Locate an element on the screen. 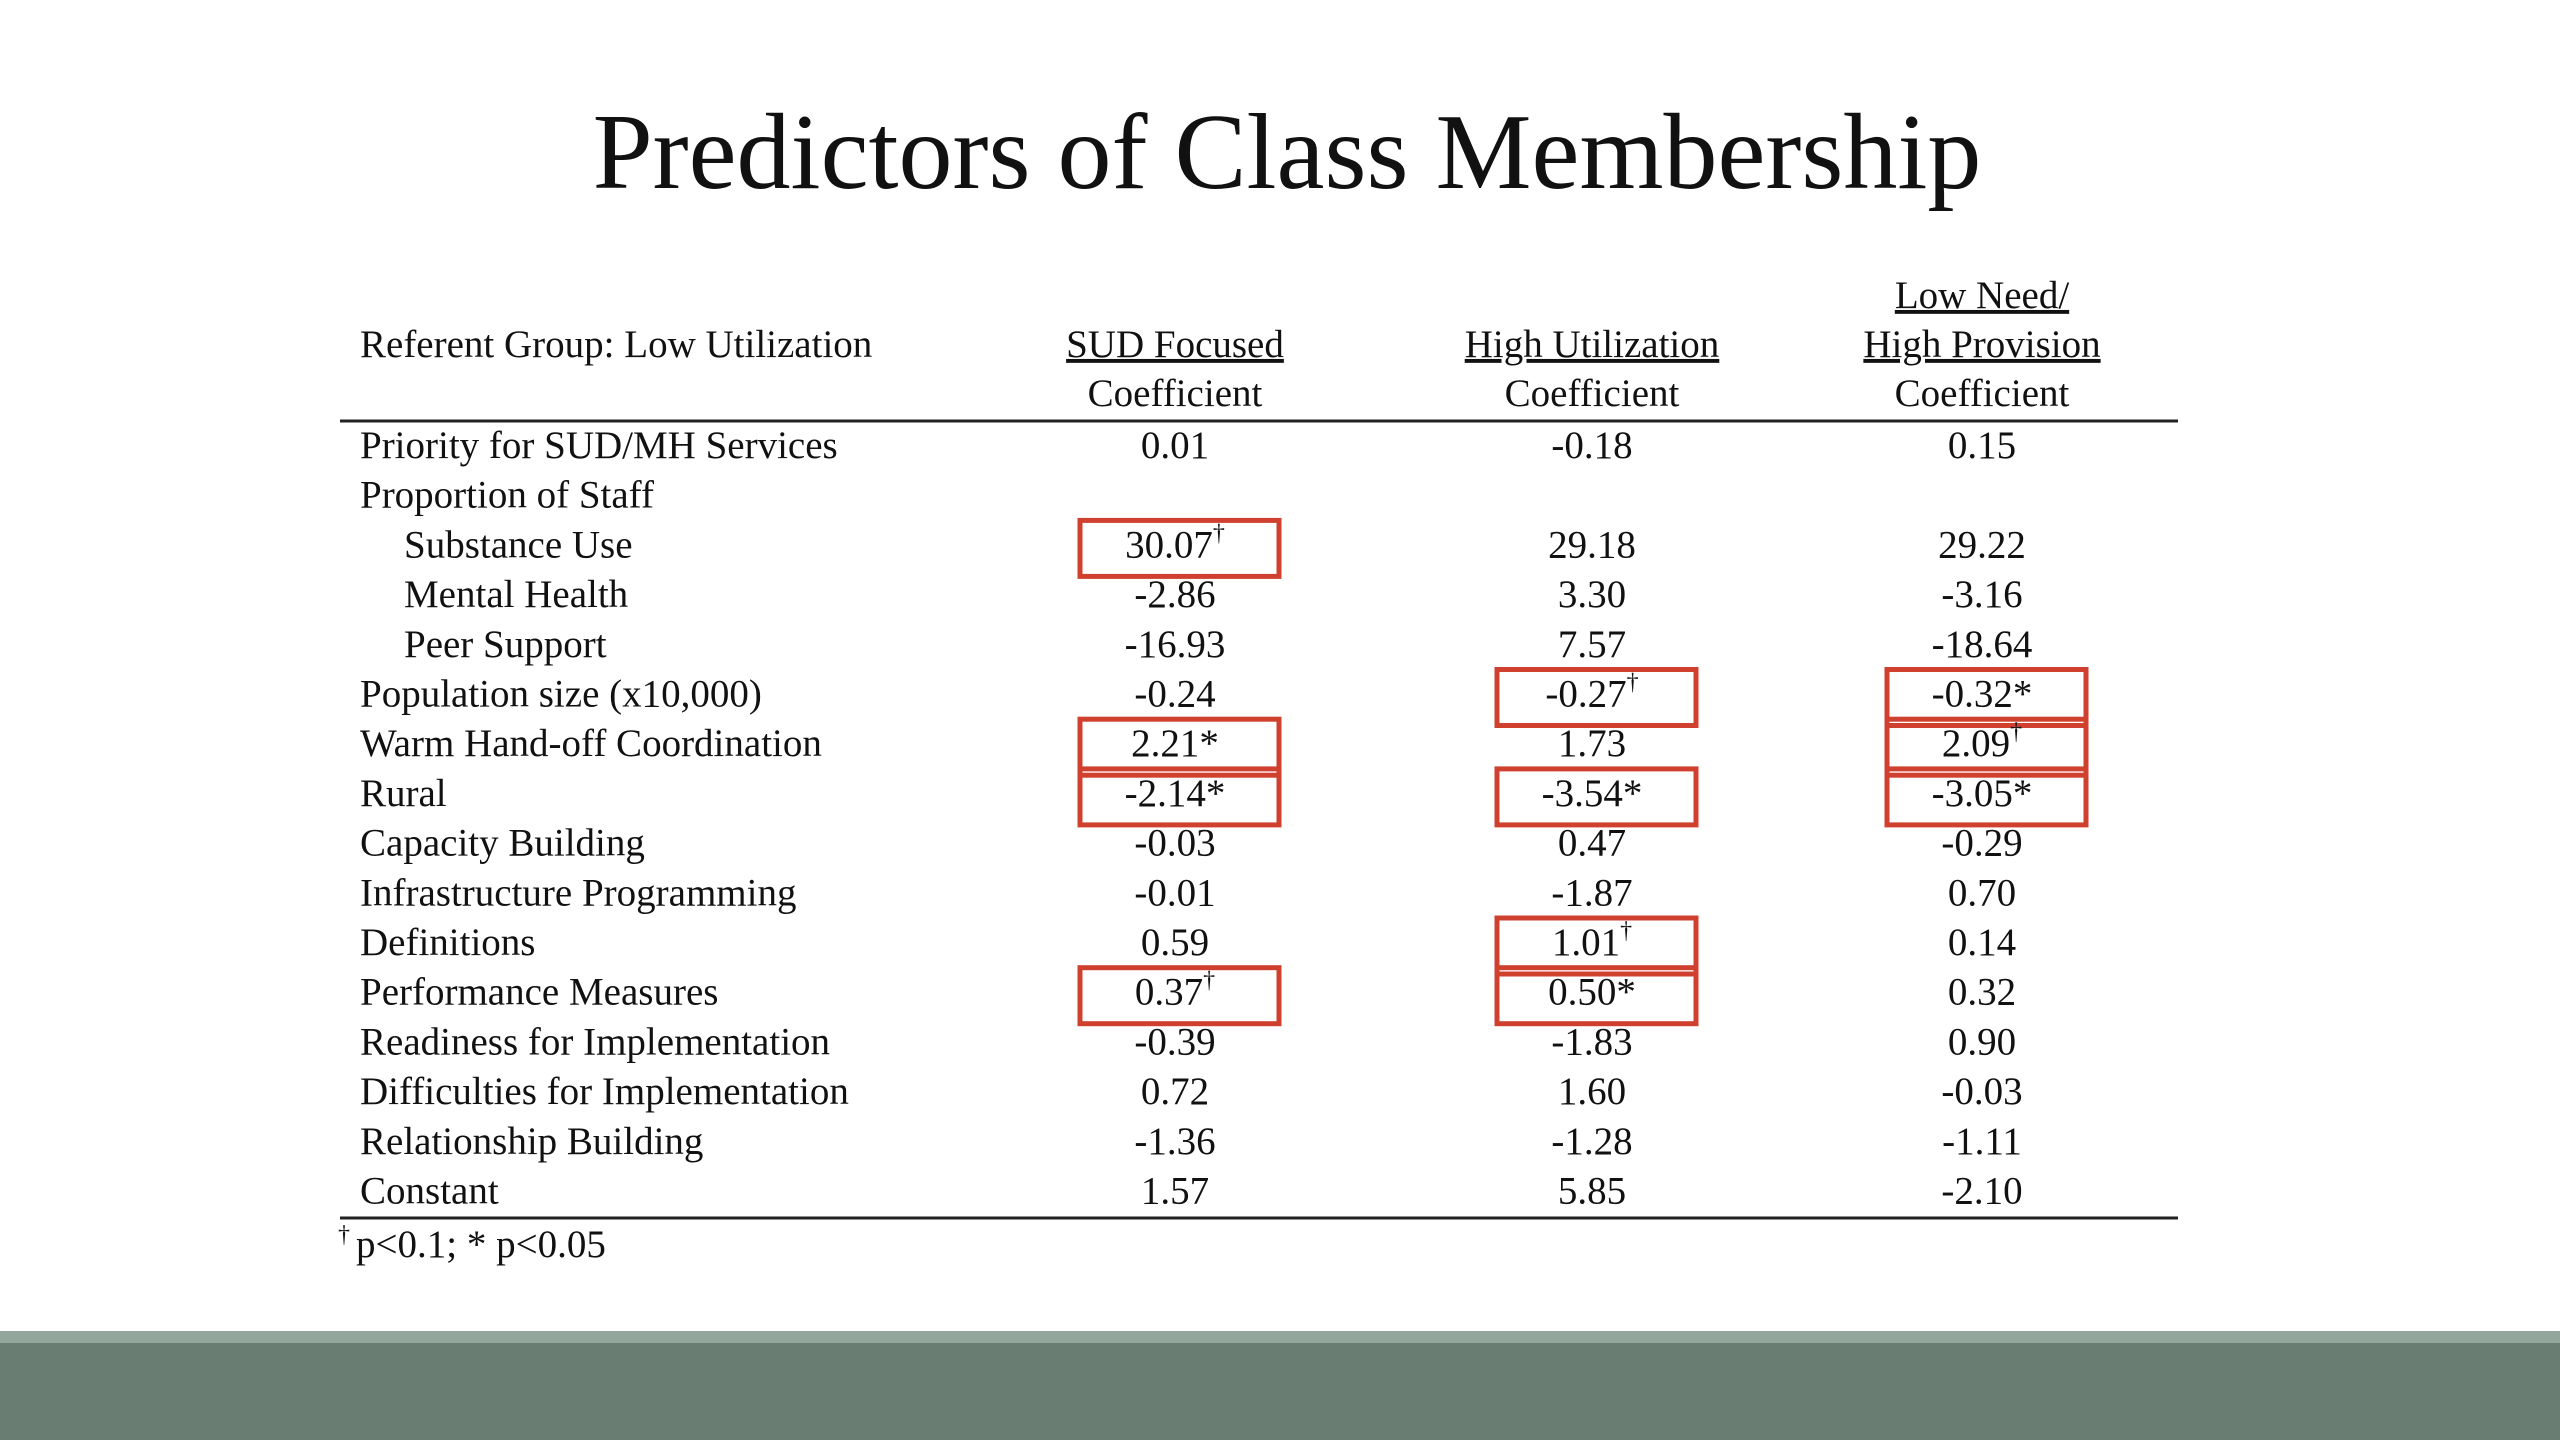 The image size is (2560, 1440). cell-value: -0.29 is located at coordinates (1981, 843).